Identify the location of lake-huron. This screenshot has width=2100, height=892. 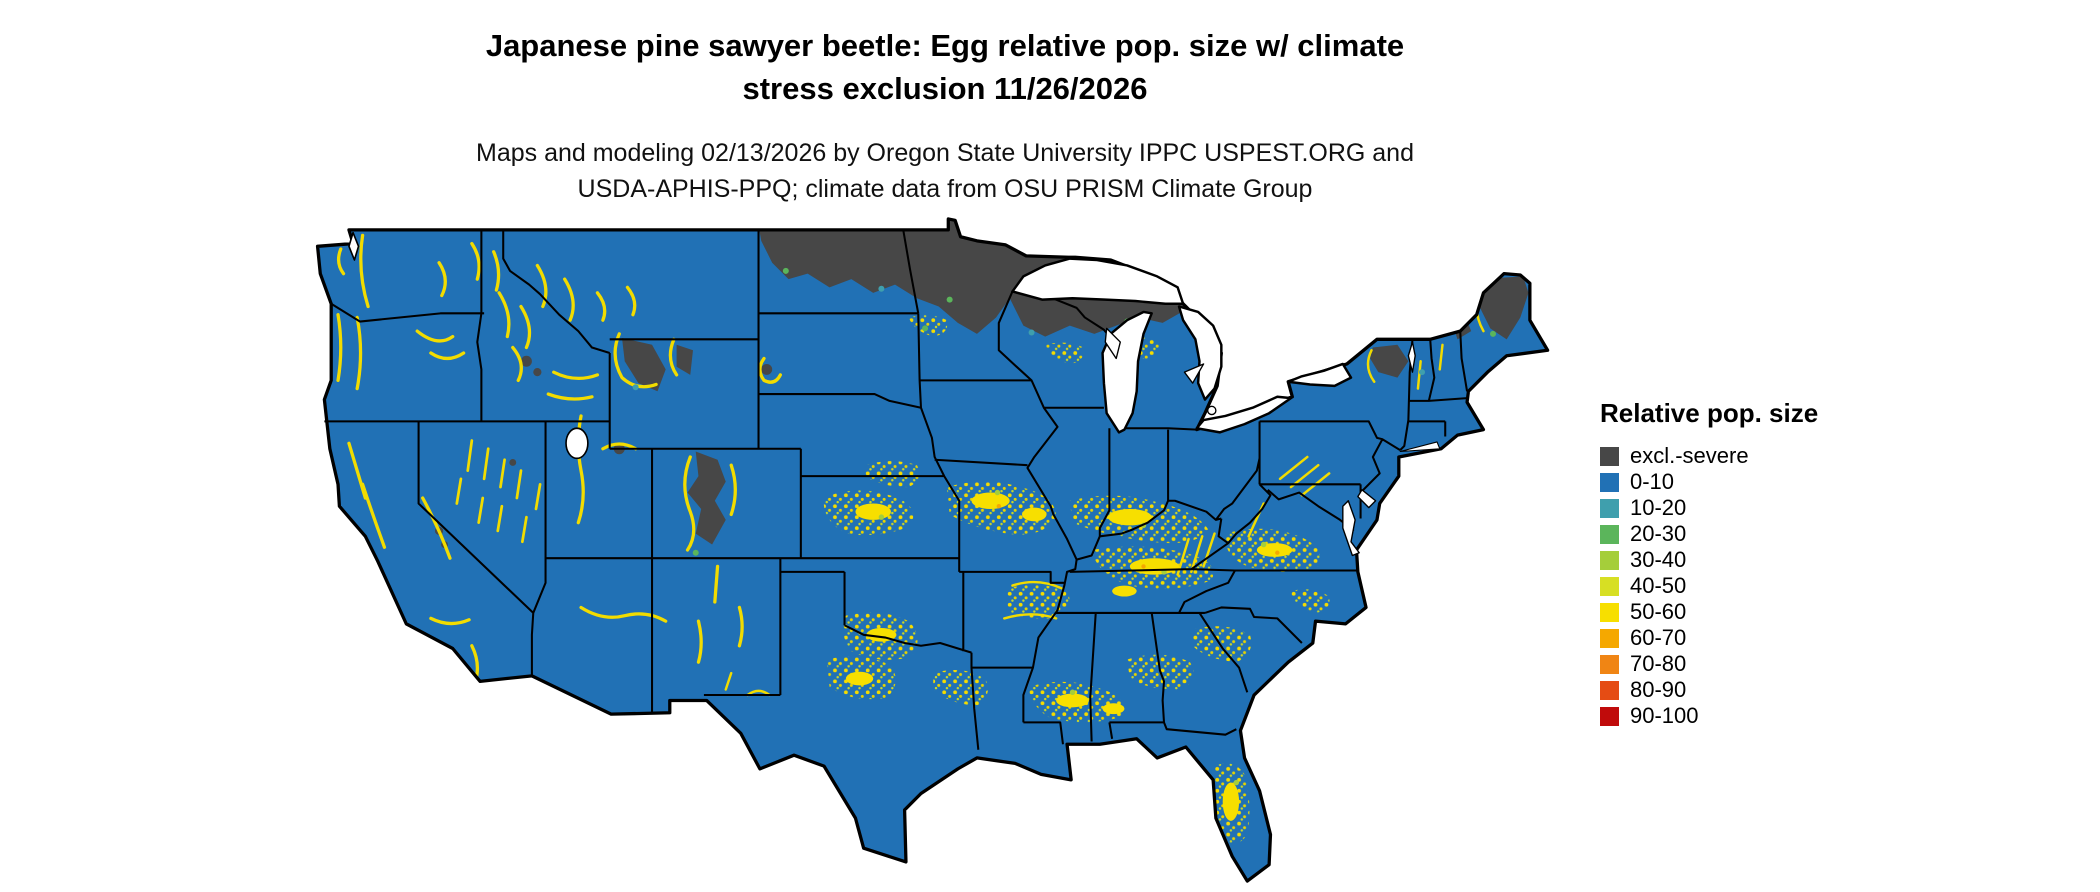
(1200, 353).